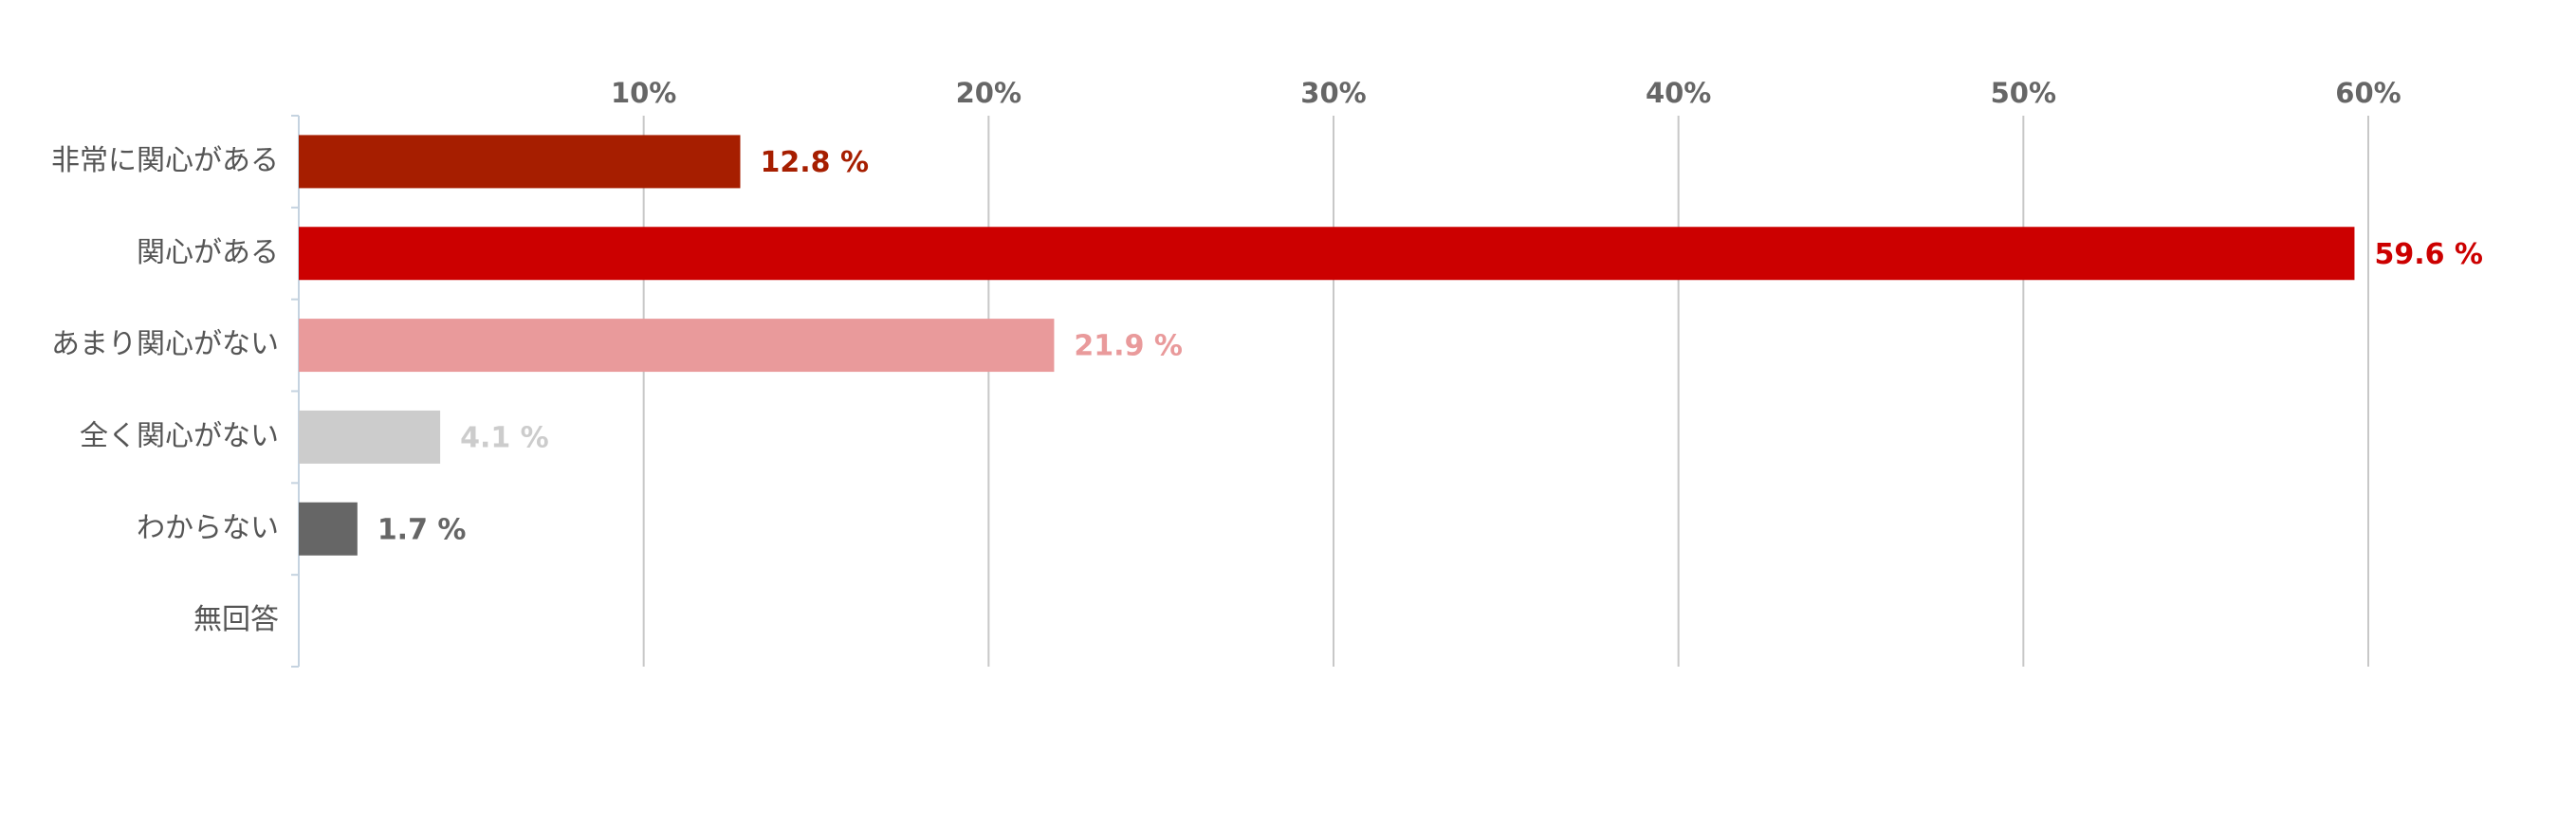  Describe the element at coordinates (643, 93) in the screenshot. I see `x-tick-label: 10%` at that location.